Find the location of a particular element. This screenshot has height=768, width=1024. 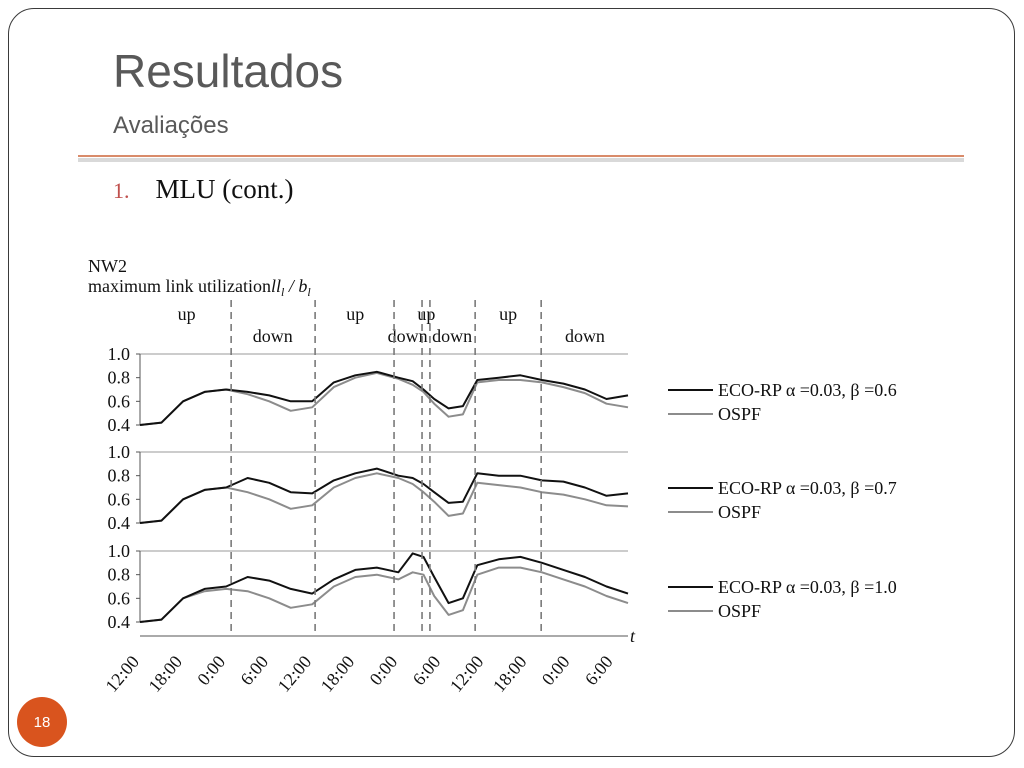

title-rule-shadow is located at coordinates (521, 160).